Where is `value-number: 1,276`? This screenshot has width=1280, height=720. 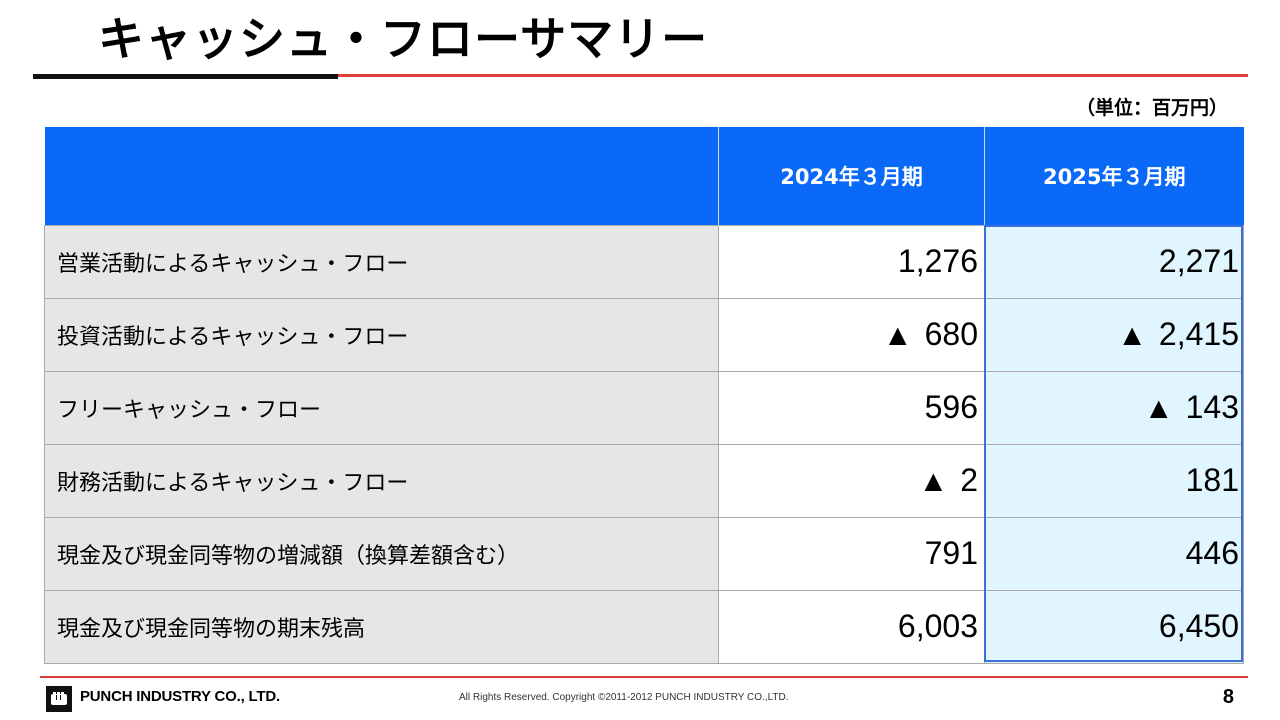 value-number: 1,276 is located at coordinates (937, 261).